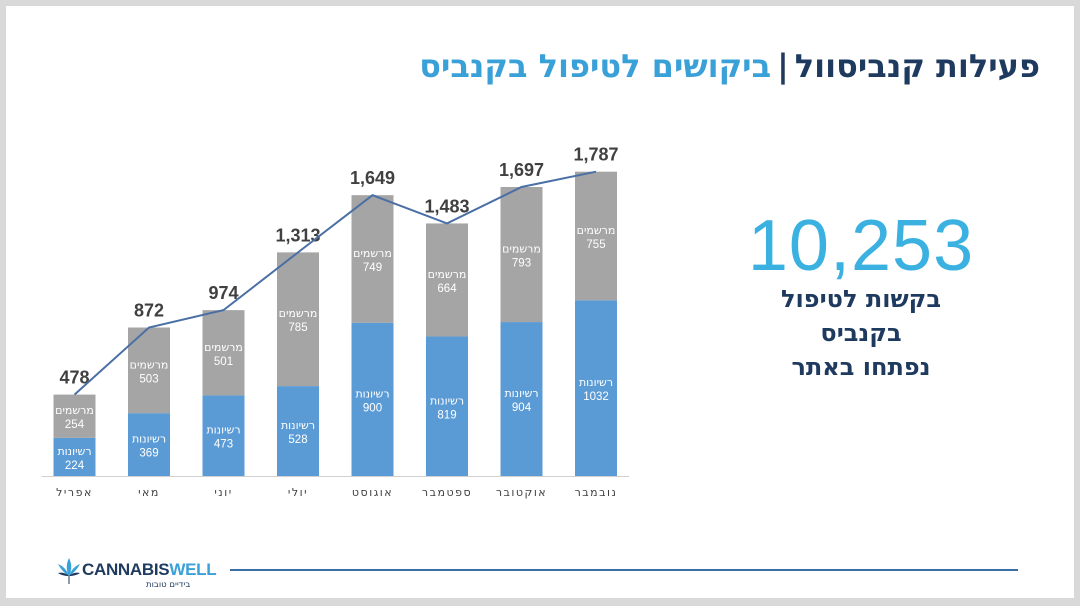 This screenshot has width=1080, height=606. I want to click on total-value-label: 478, so click(74, 378).